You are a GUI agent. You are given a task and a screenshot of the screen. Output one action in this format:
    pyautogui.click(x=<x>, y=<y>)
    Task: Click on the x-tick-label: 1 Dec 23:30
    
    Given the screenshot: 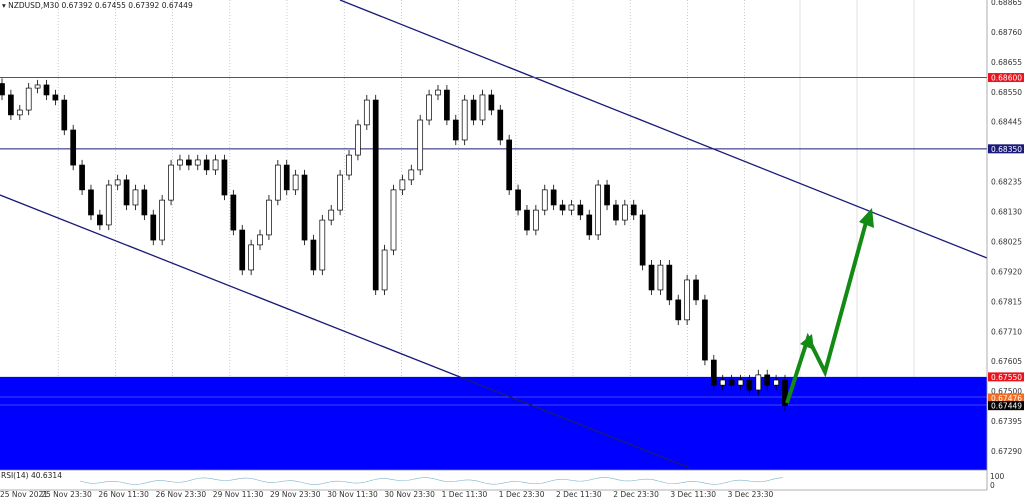 What is the action you would take?
    pyautogui.click(x=522, y=494)
    